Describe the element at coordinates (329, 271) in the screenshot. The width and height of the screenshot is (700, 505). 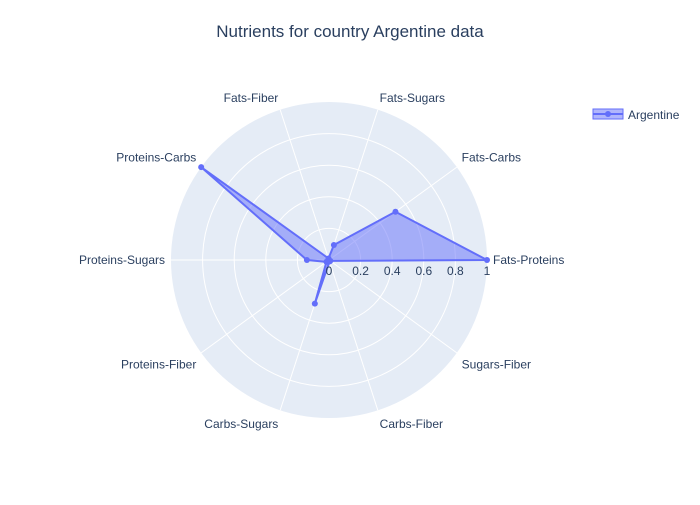
I see `radial-tick-label: 0` at that location.